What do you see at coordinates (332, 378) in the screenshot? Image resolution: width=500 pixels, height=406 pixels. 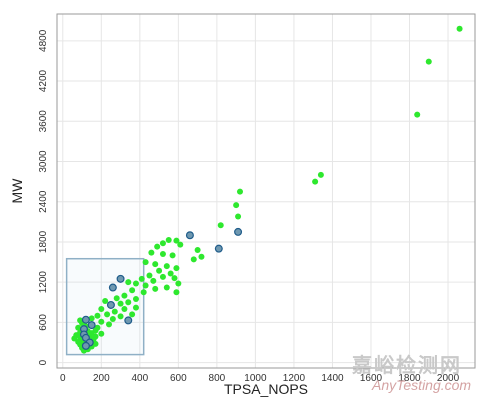 I see `x-tick-label: 1400` at bounding box center [332, 378].